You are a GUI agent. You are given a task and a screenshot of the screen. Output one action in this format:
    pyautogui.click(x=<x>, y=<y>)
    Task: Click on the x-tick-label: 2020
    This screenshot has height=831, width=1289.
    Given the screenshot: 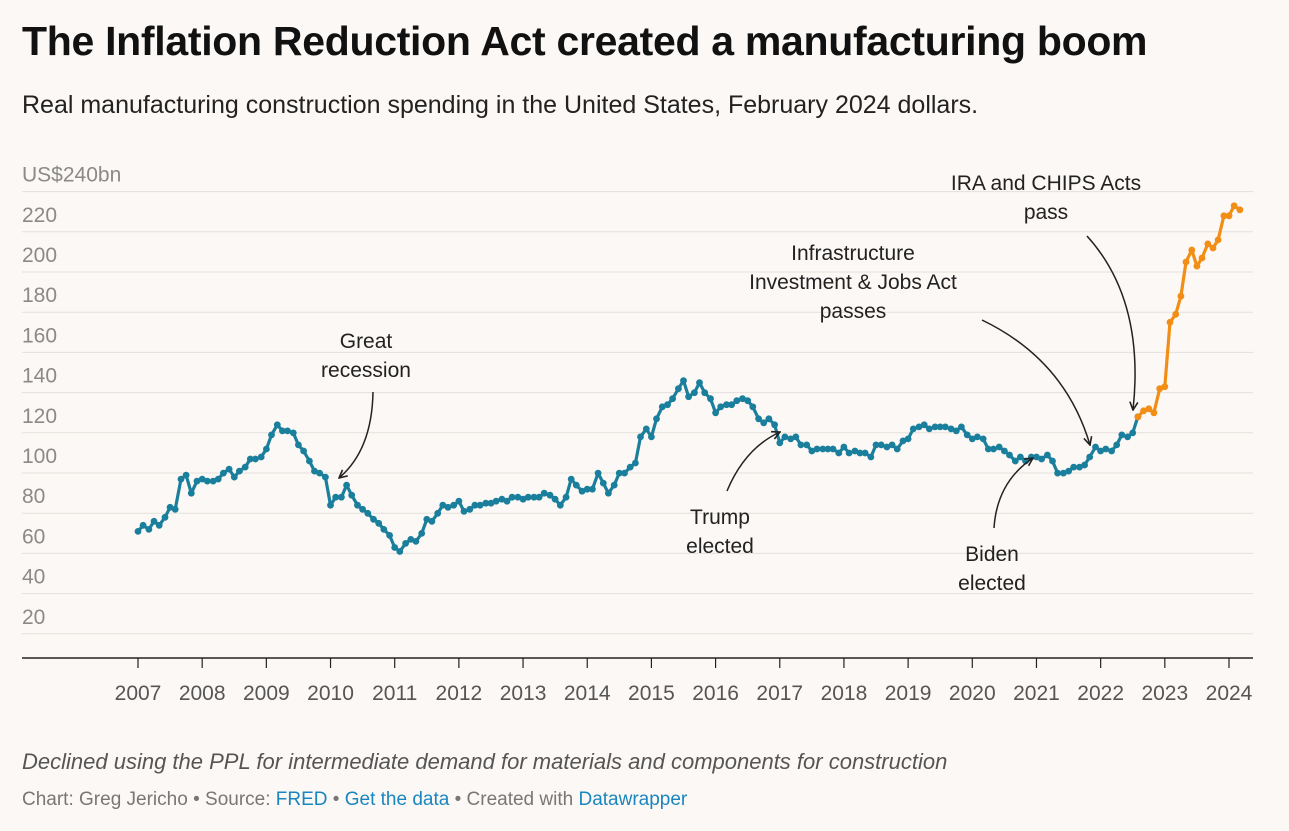 What is the action you would take?
    pyautogui.click(x=972, y=693)
    